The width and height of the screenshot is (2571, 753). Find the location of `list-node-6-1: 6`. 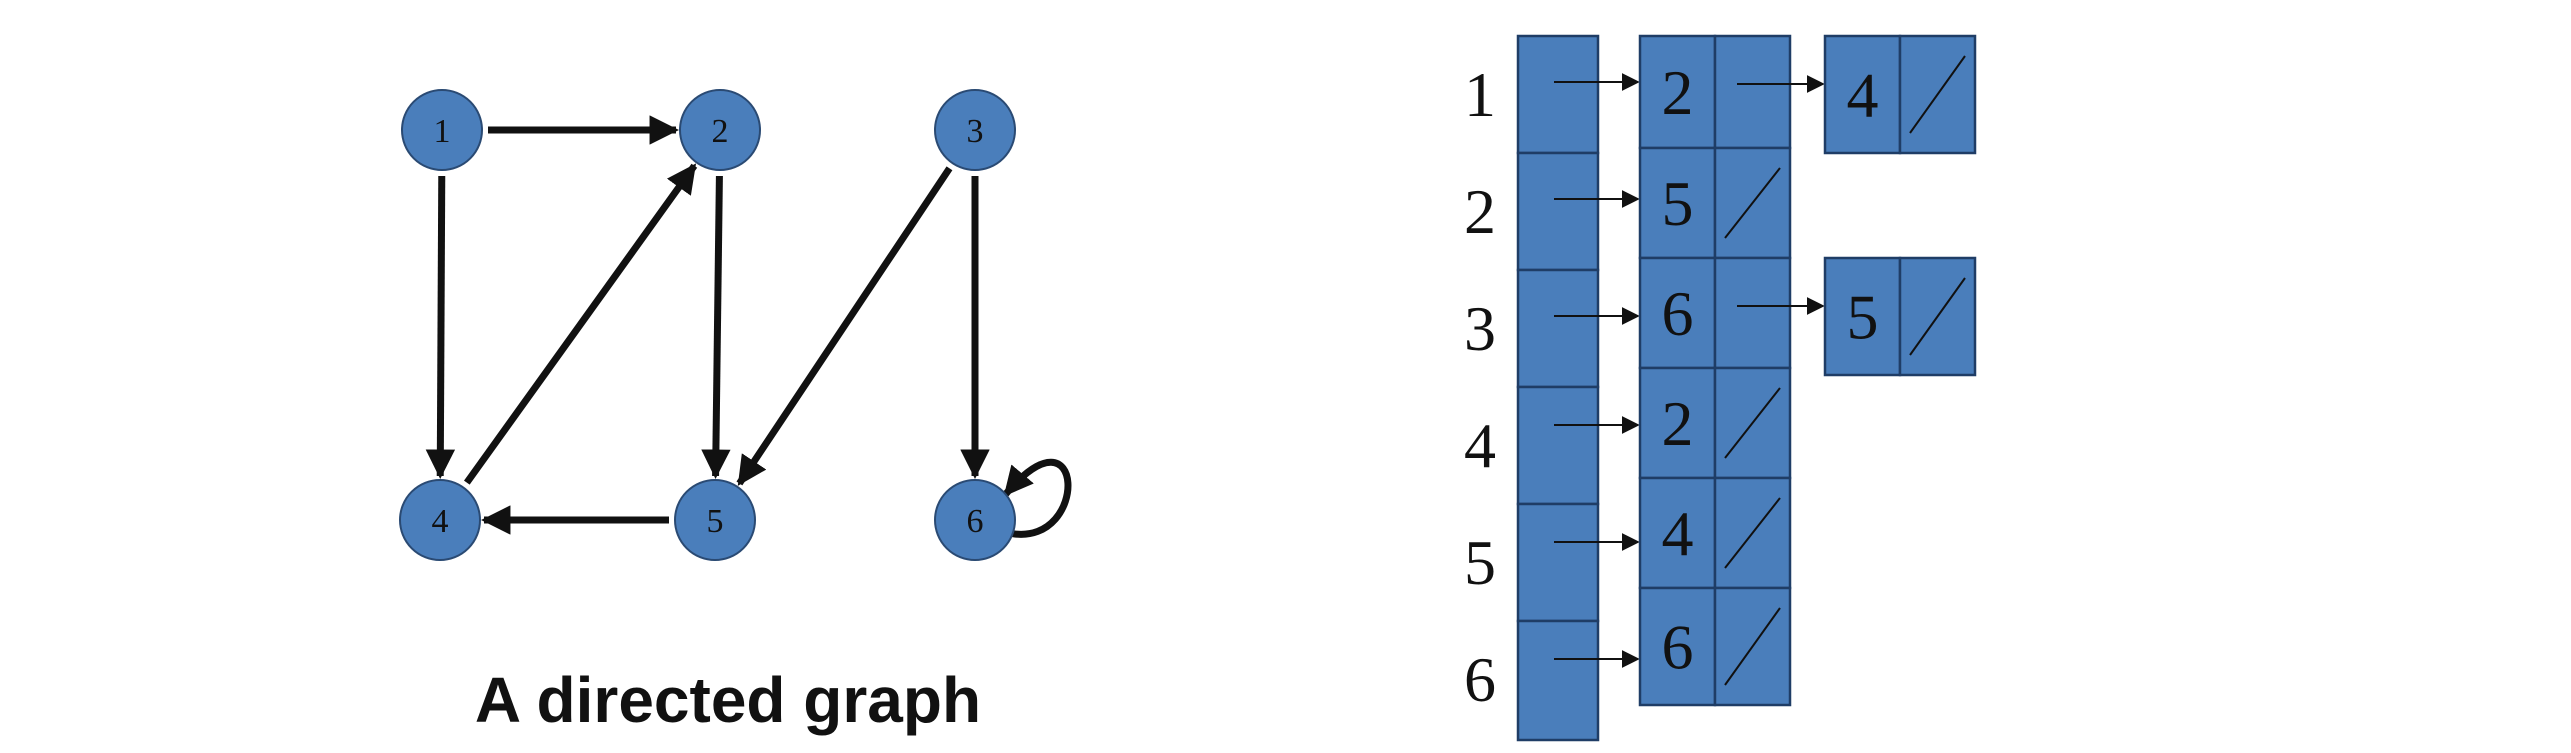

list-node-6-1: 6 is located at coordinates (1673, 646).